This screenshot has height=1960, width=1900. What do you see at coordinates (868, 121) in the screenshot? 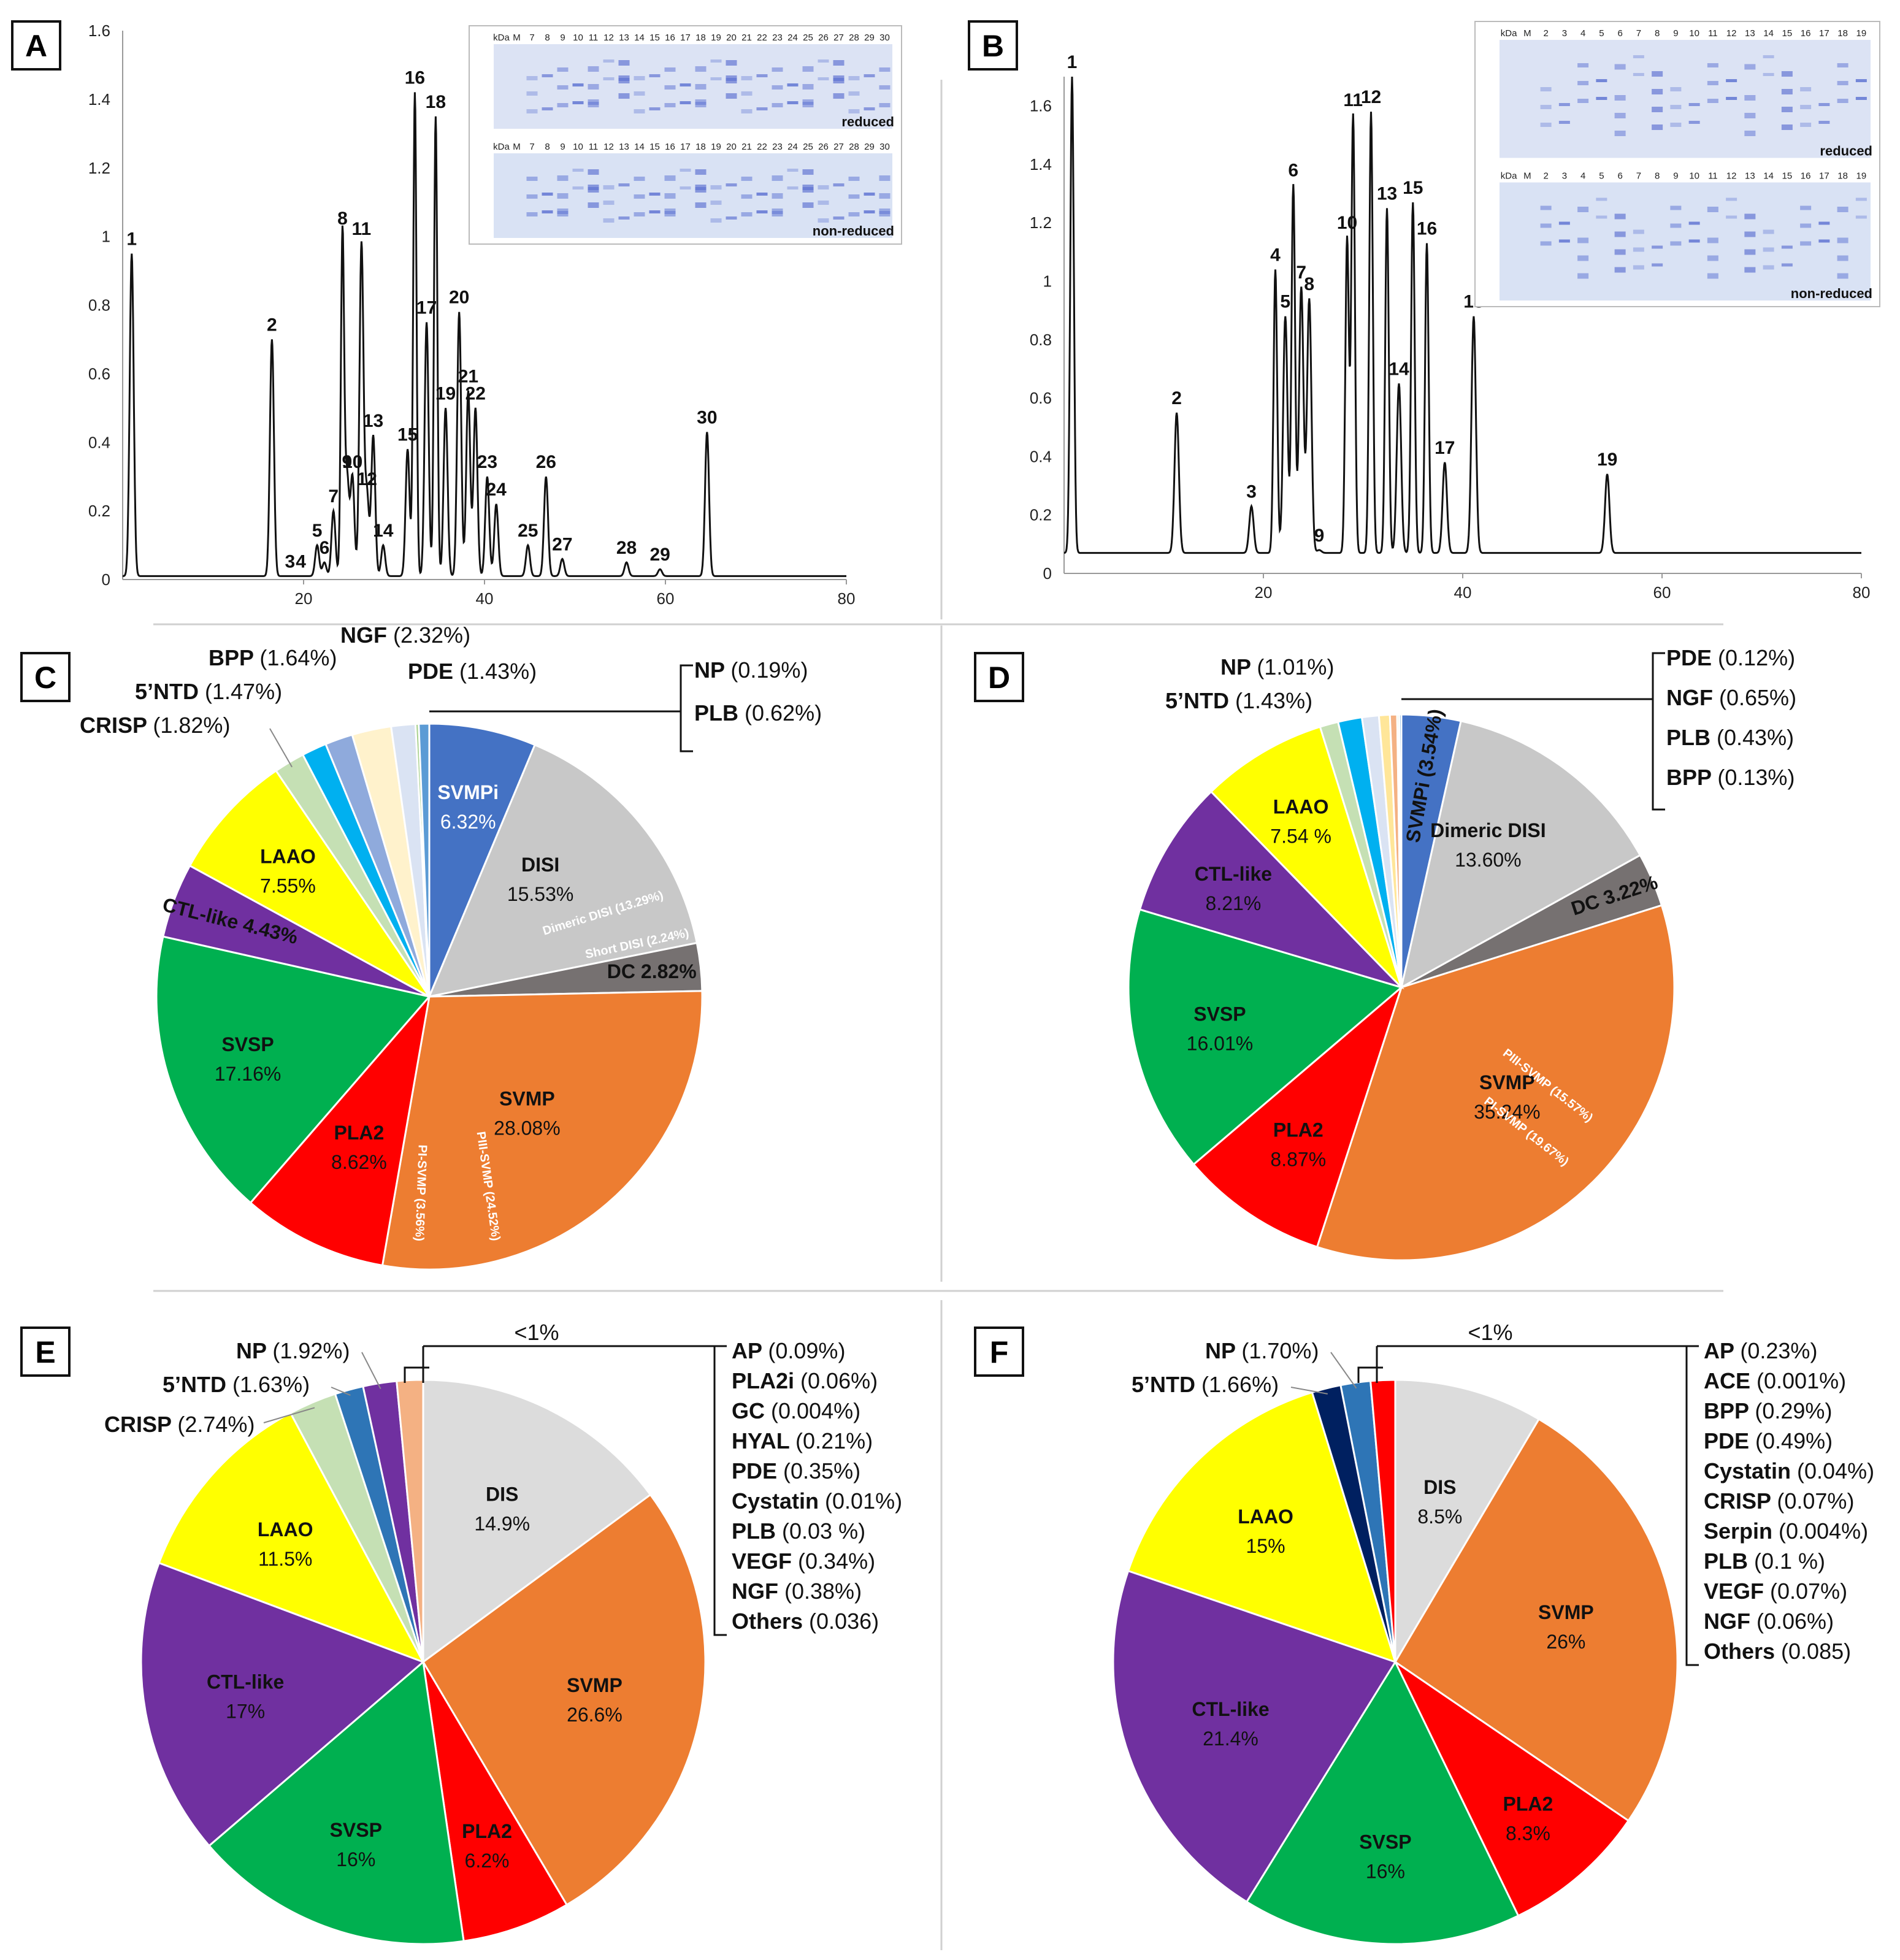
I see `gel-caption: reduced` at bounding box center [868, 121].